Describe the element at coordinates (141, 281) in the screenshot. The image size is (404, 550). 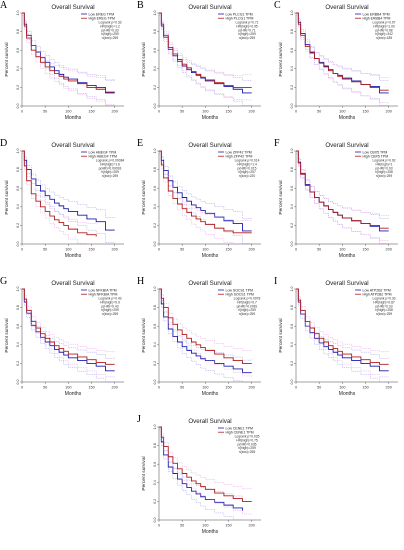
I see `panel-letter: H` at that location.